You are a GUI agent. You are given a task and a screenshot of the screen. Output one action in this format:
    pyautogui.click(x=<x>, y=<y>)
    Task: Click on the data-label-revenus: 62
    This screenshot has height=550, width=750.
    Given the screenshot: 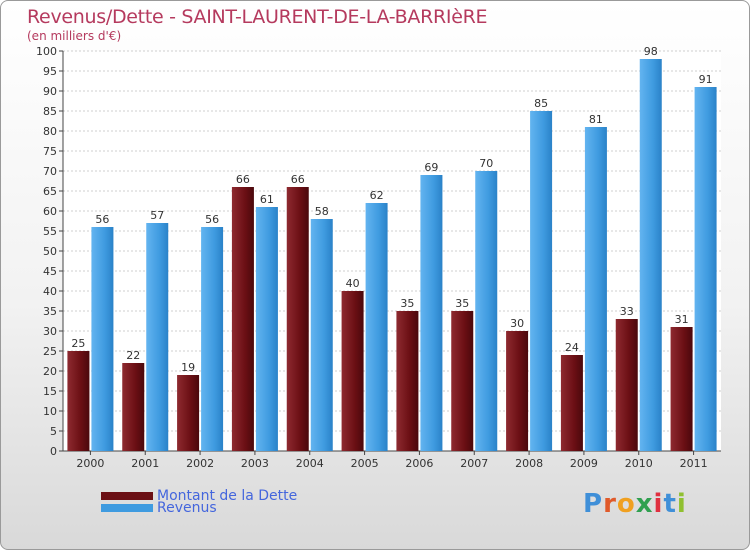 What is the action you would take?
    pyautogui.click(x=377, y=195)
    